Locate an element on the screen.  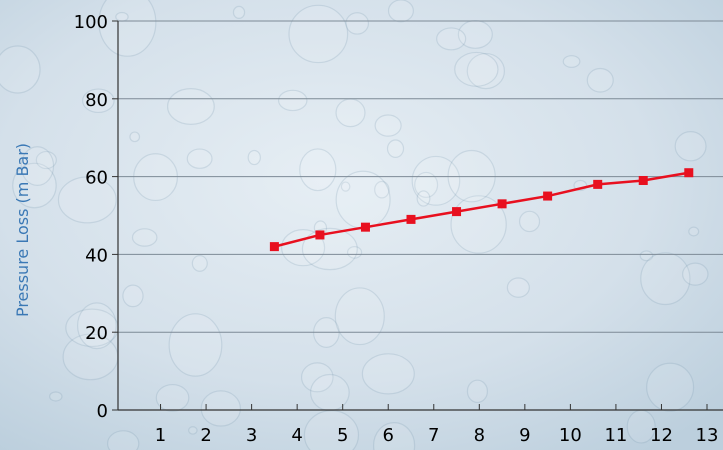
y-tick-label: 60 is located at coordinates (96, 178).